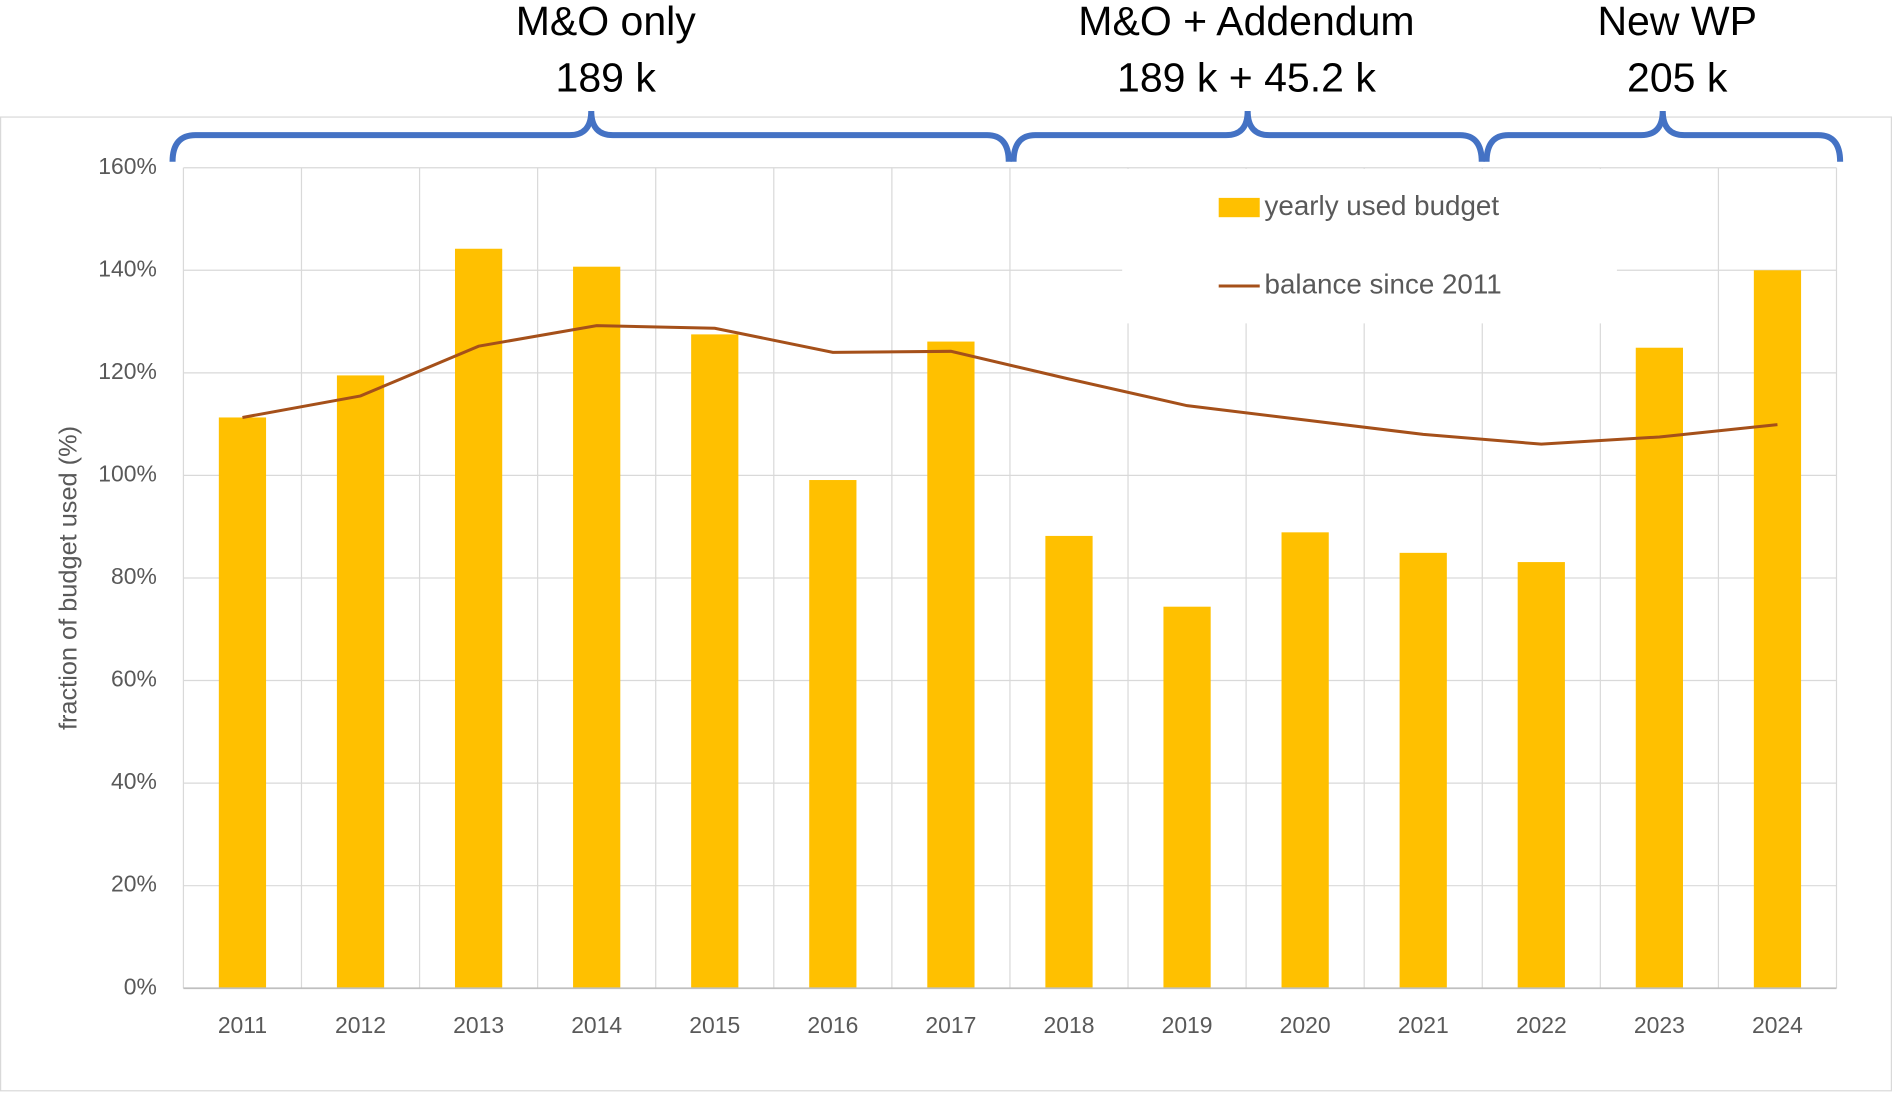 The image size is (1892, 1097). Describe the element at coordinates (1777, 1025) in the screenshot. I see `x-tick-label: 2024` at that location.